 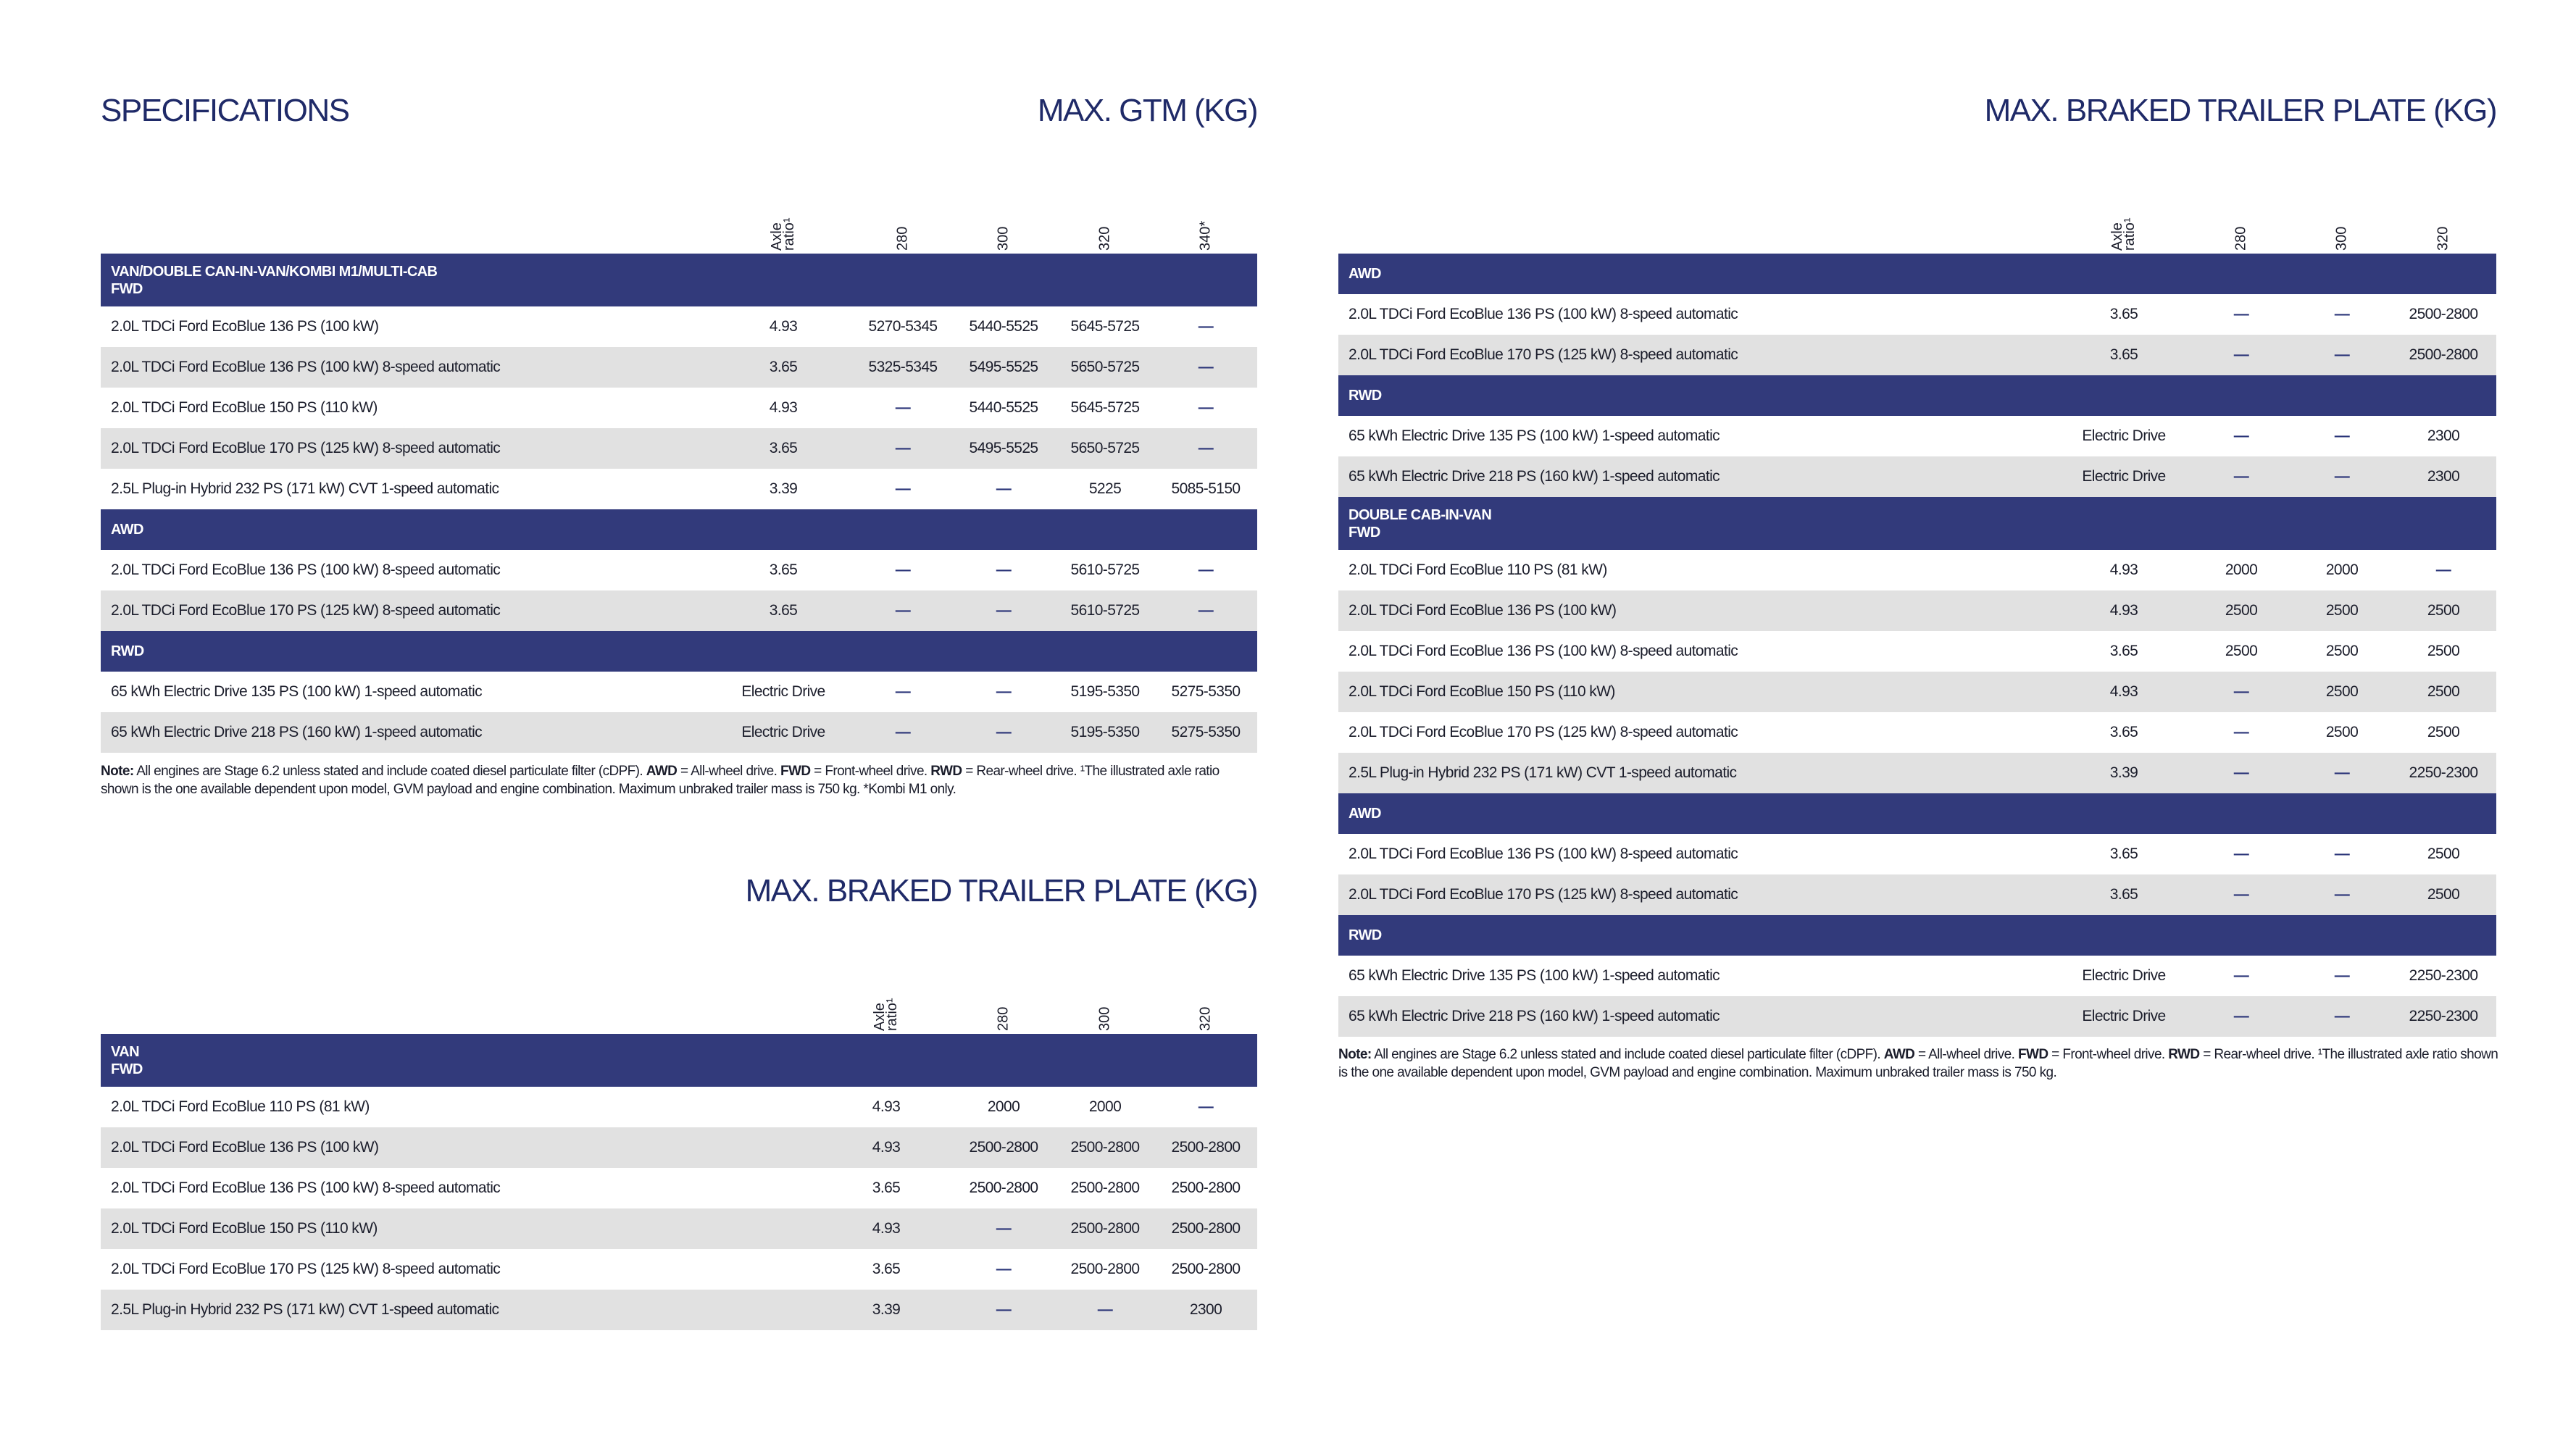 What do you see at coordinates (1899, 1055) in the screenshot?
I see `note-abbr-awd: AWD` at bounding box center [1899, 1055].